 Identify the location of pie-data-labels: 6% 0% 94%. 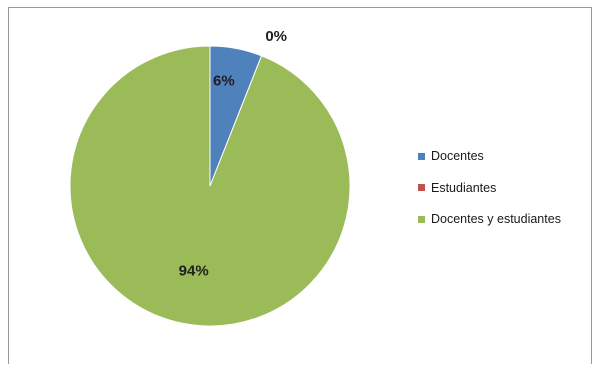
(233, 153).